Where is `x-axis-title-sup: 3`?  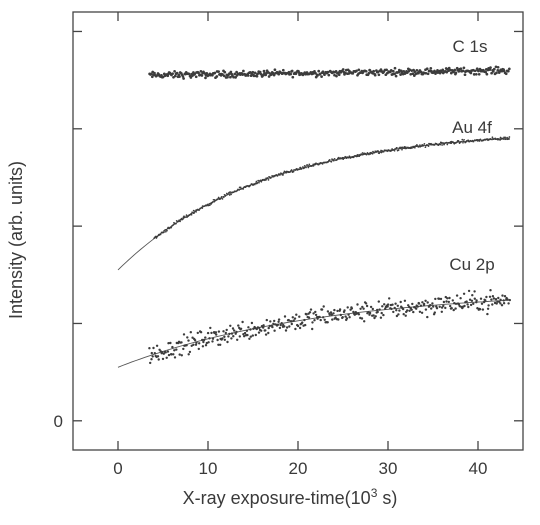 x-axis-title-sup: 3 is located at coordinates (374, 493).